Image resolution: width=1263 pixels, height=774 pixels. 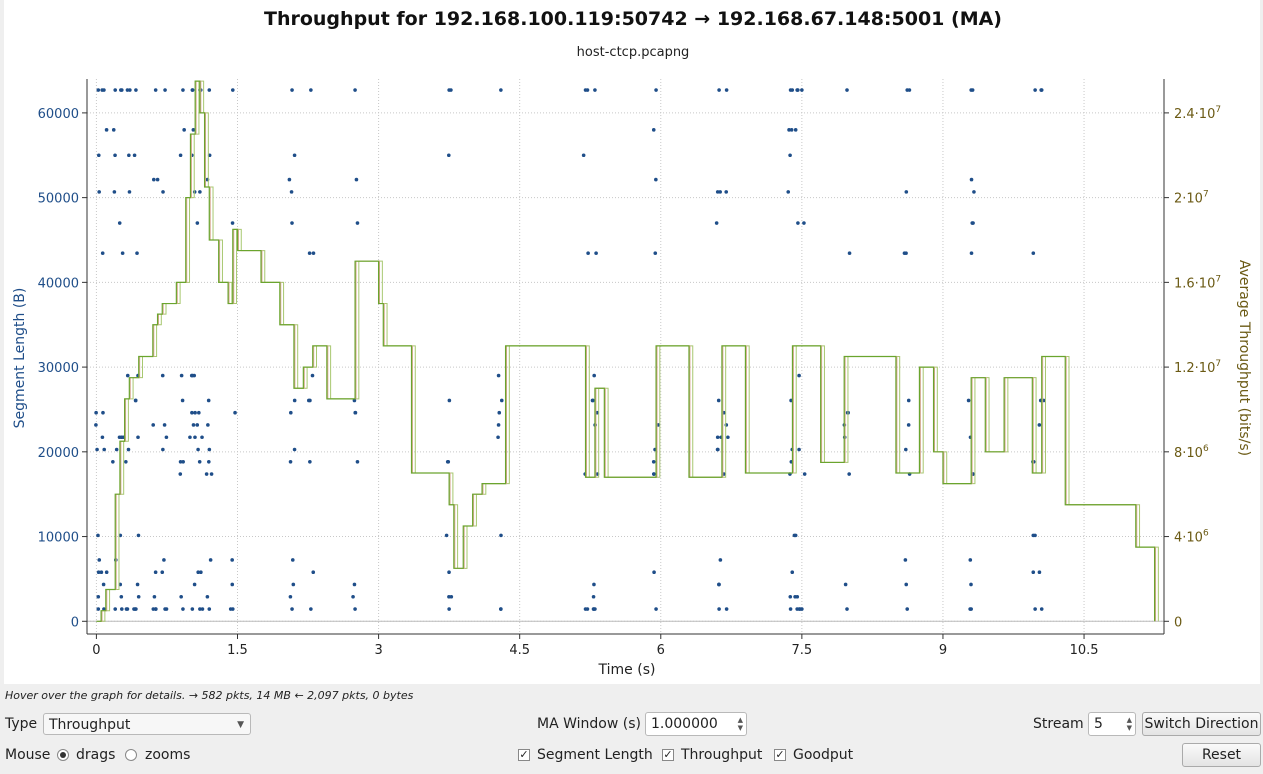 I want to click on goodput-checkbox: ✓, so click(x=780, y=754).